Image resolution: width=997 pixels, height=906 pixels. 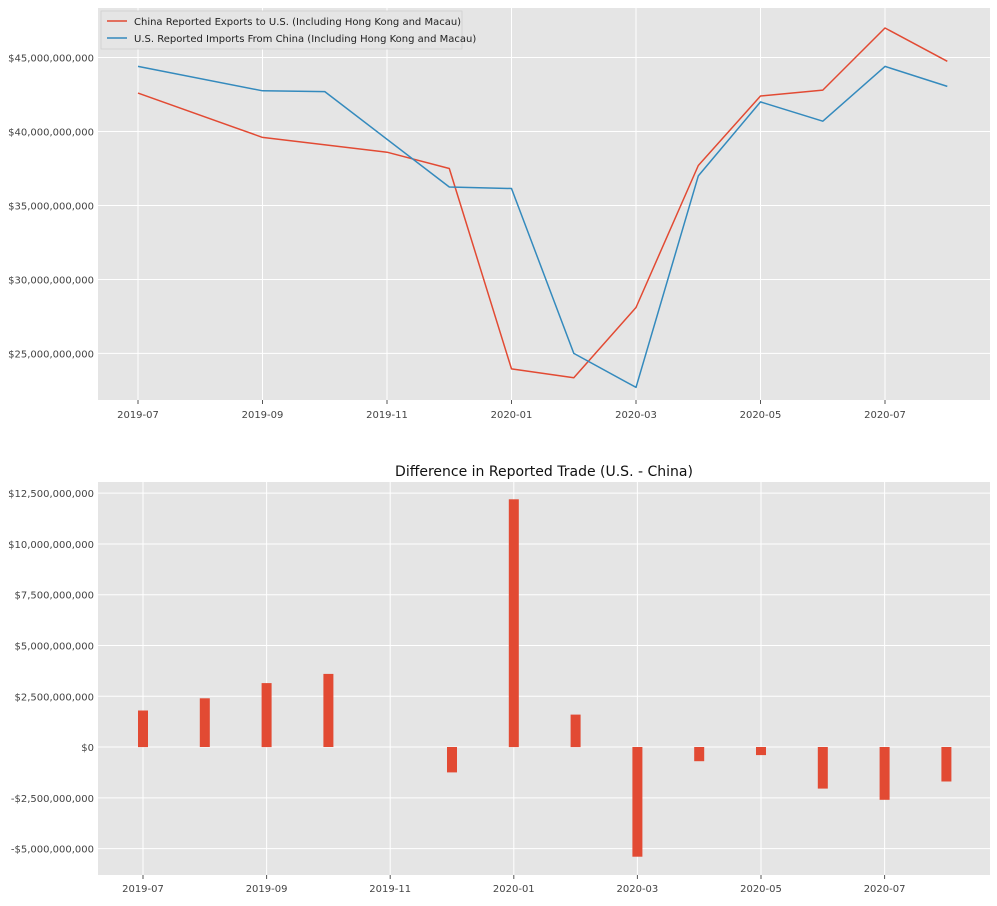 What do you see at coordinates (51, 59) in the screenshot?
I see `line-chart-y-tick-label: $45,000,000,000` at bounding box center [51, 59].